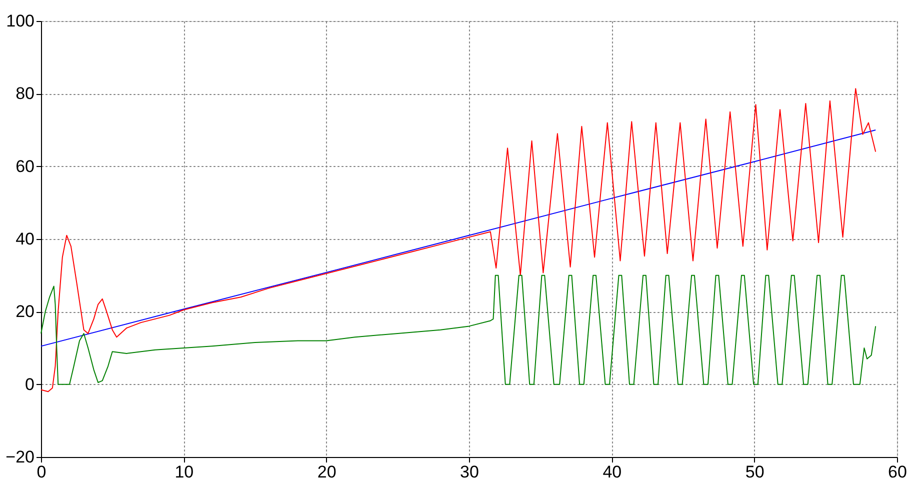 The height and width of the screenshot is (483, 917). I want to click on x-tick-label: 50, so click(754, 472).